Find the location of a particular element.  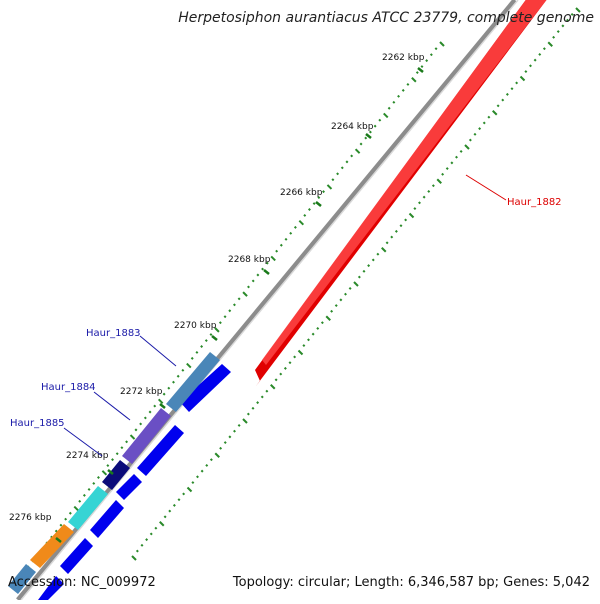

gene-label-haur-1883: Haur_1883 is located at coordinates (113, 333).